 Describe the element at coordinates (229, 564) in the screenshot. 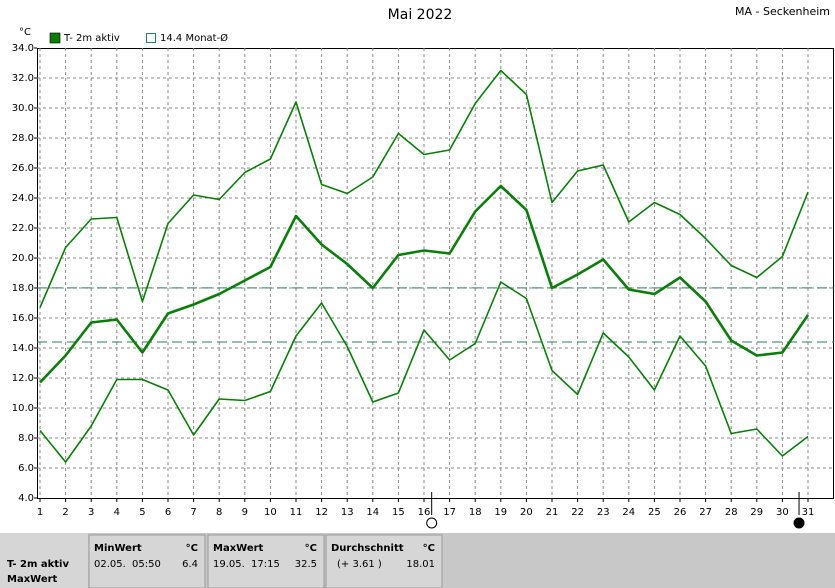

I see `stats-date: 19.05.` at that location.